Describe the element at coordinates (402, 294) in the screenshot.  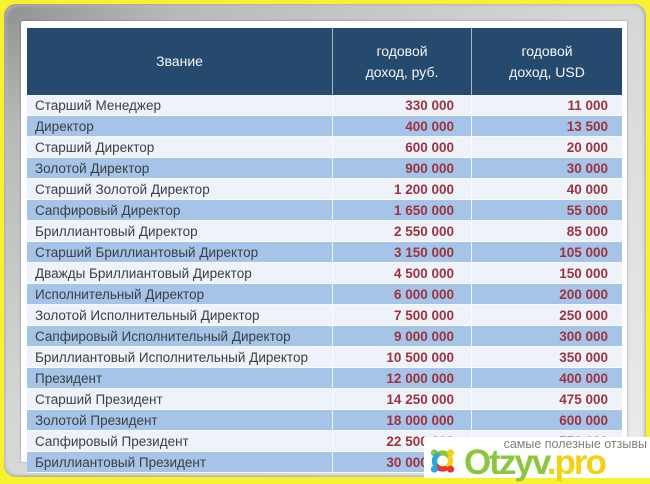
I see `rub-income-cell: 6 000 000` at that location.